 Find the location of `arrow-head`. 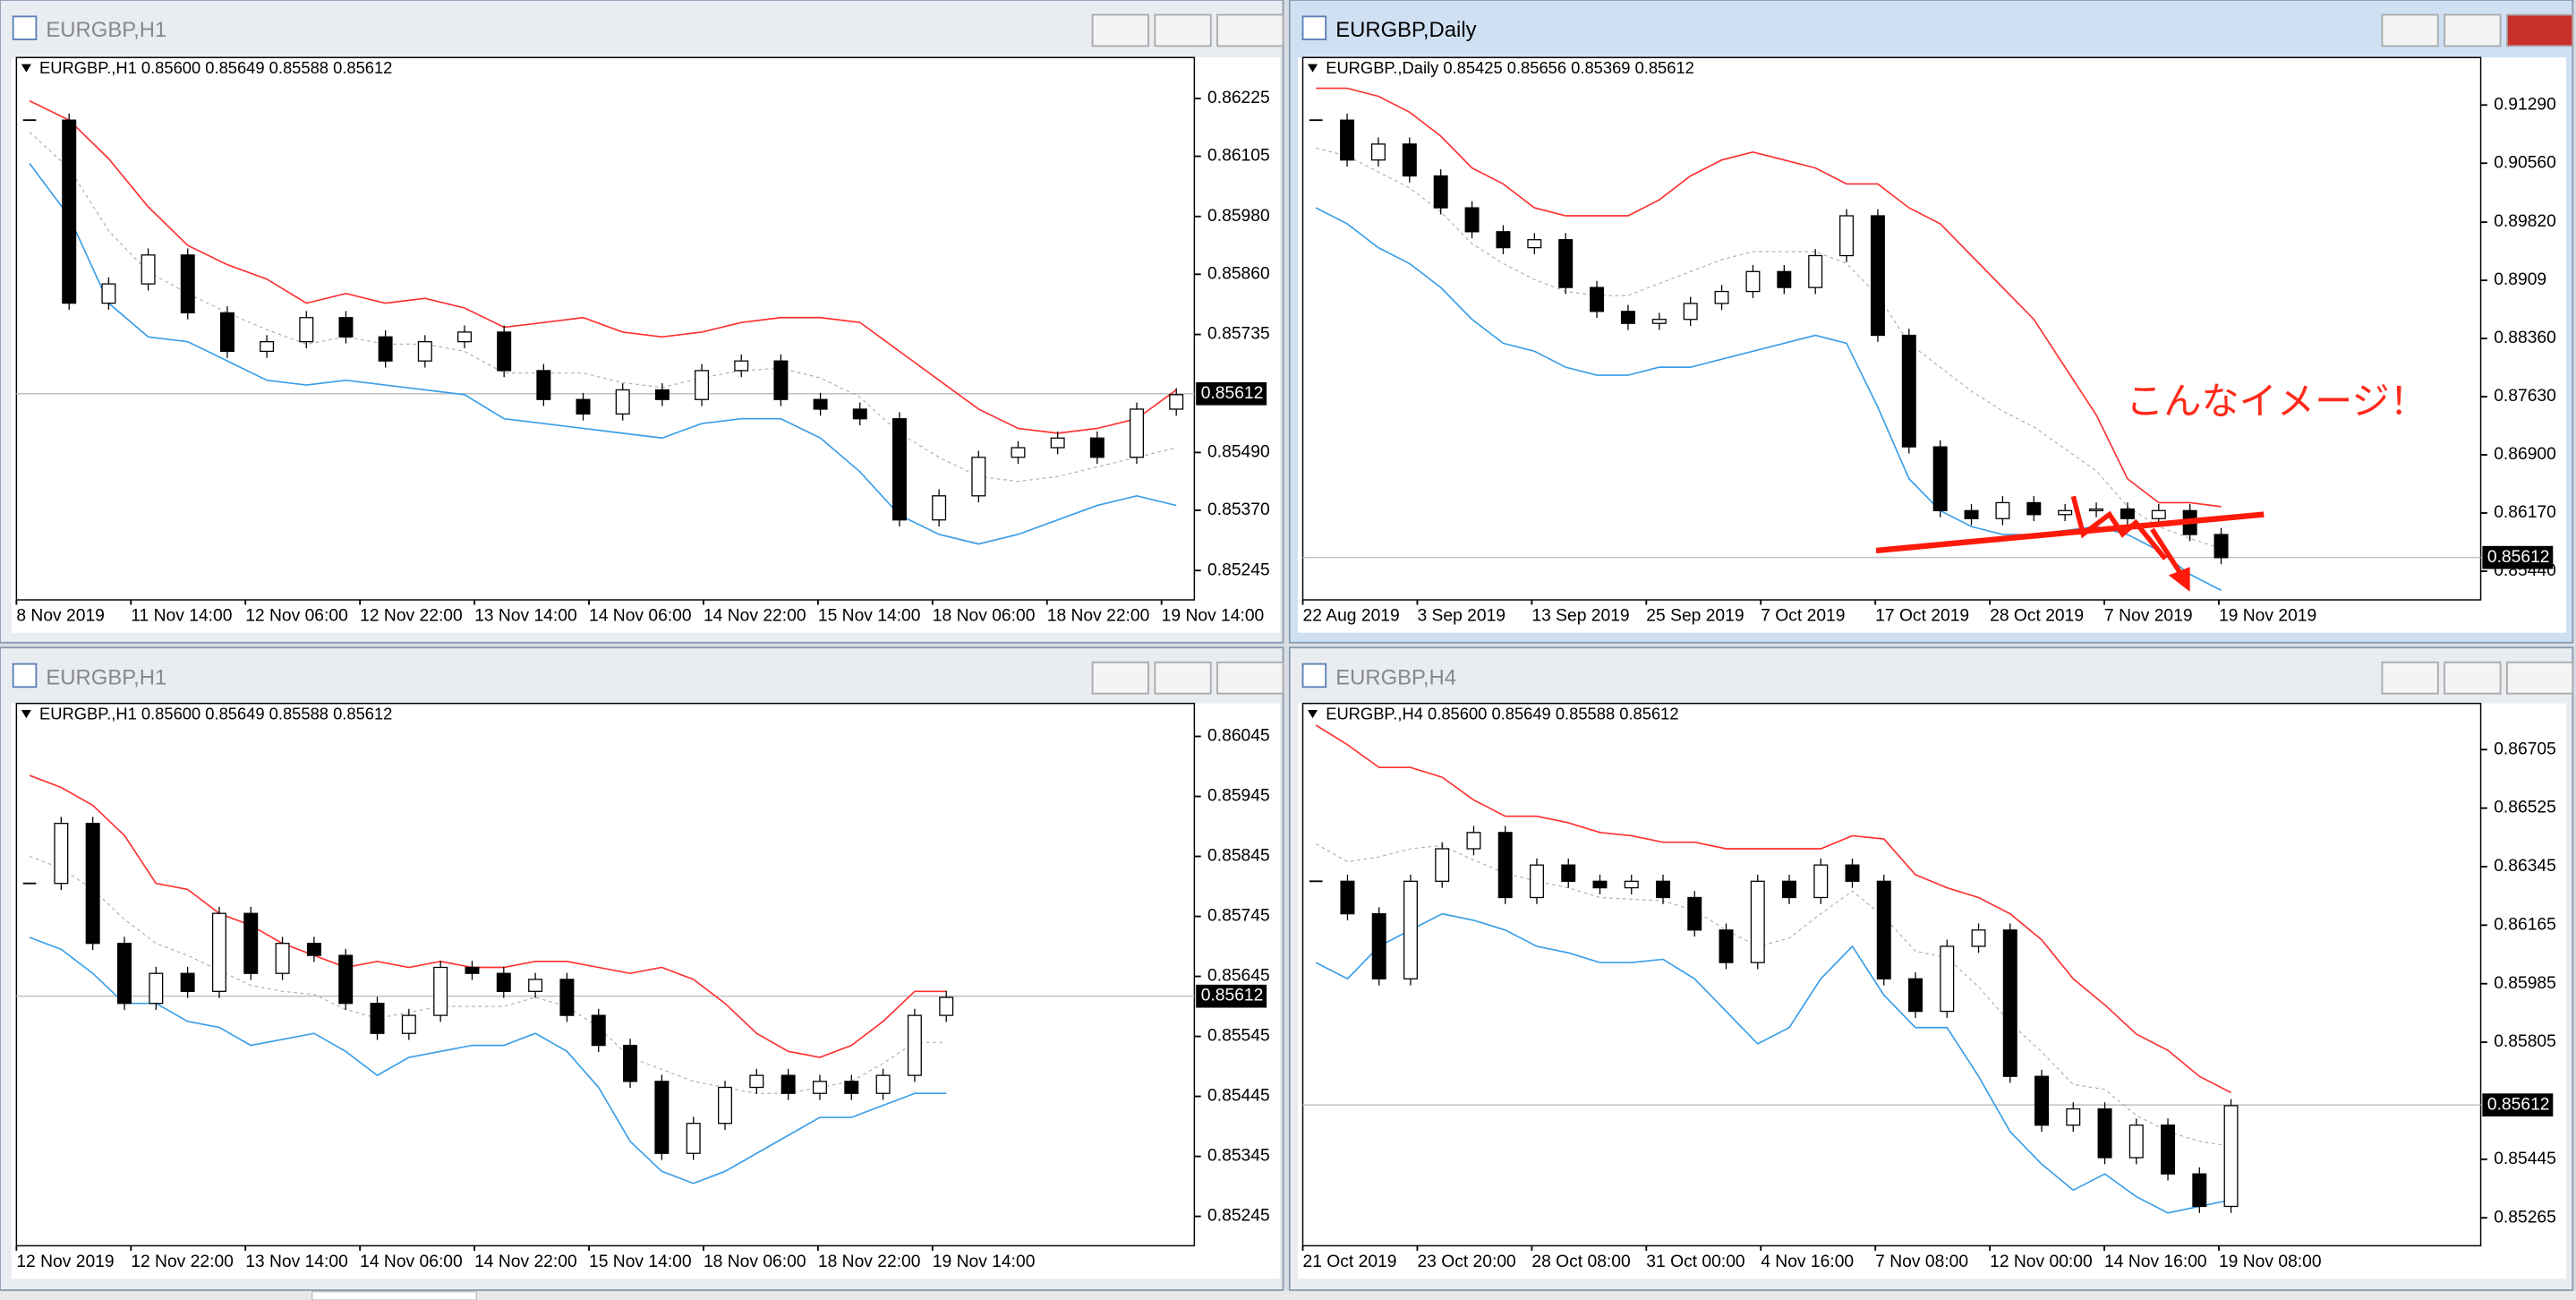

arrow-head is located at coordinates (2179, 579).